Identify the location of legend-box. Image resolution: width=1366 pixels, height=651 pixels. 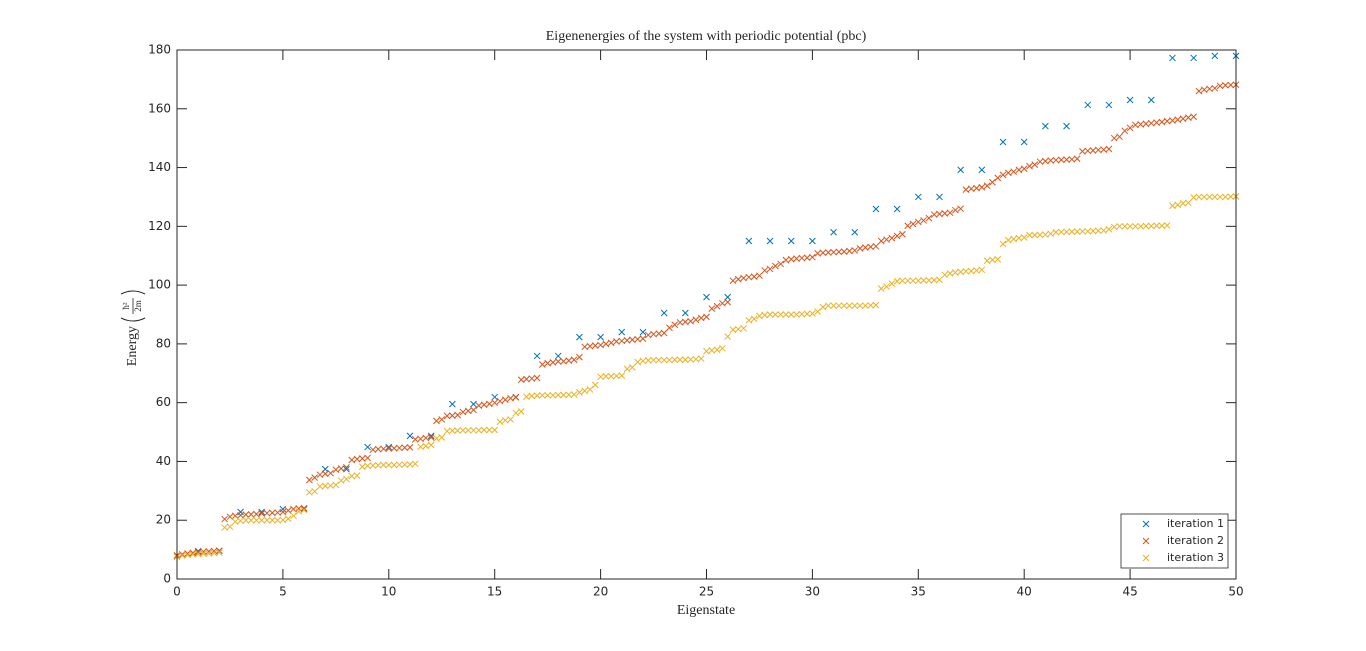
(1174, 541).